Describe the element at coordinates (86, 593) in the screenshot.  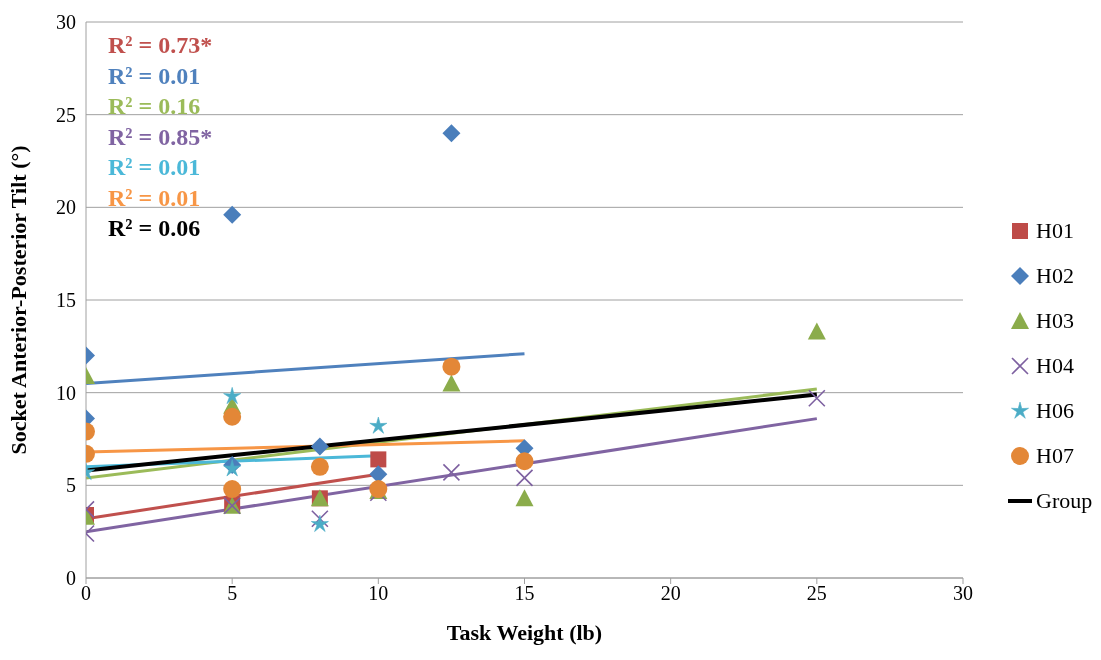
I see `x-tick-label: 0` at that location.